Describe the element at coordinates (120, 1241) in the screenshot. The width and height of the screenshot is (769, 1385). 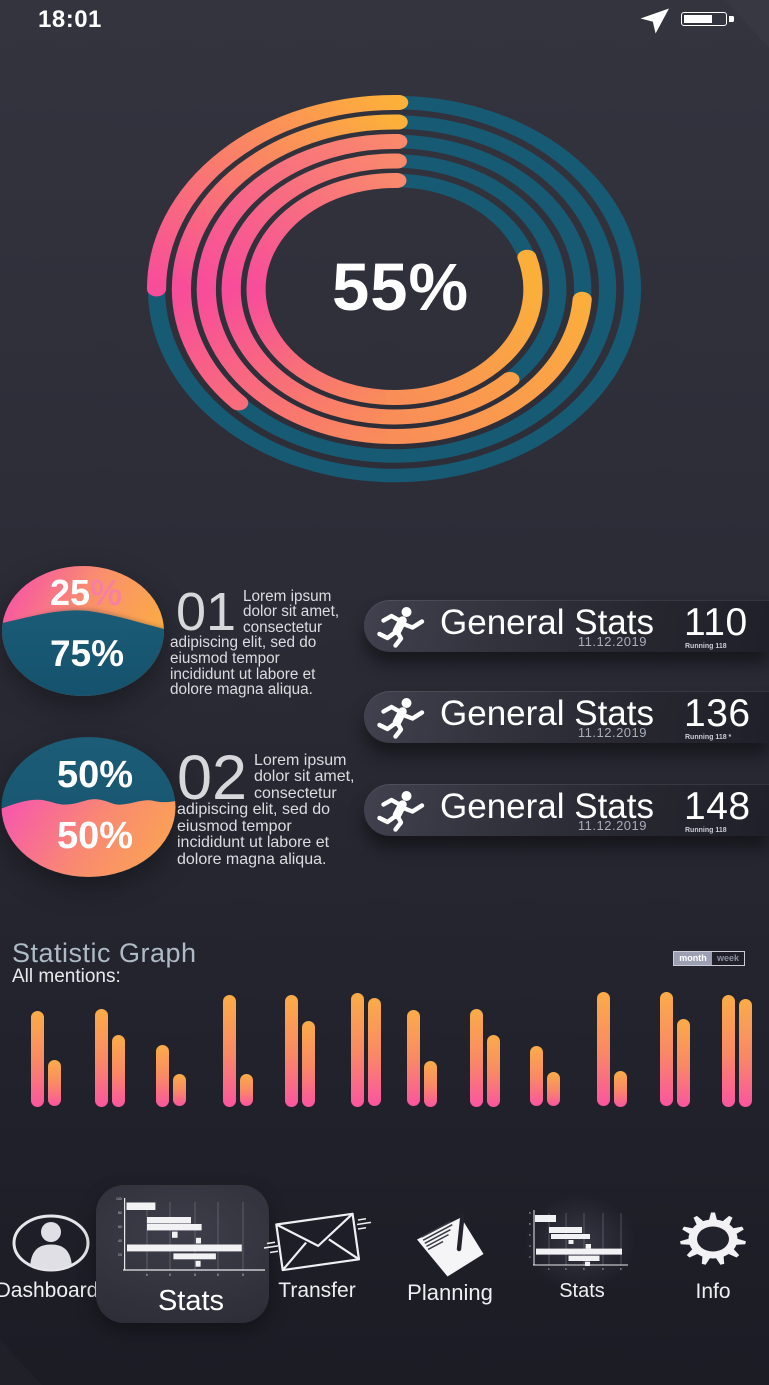
I see `svg-text: 40` at that location.